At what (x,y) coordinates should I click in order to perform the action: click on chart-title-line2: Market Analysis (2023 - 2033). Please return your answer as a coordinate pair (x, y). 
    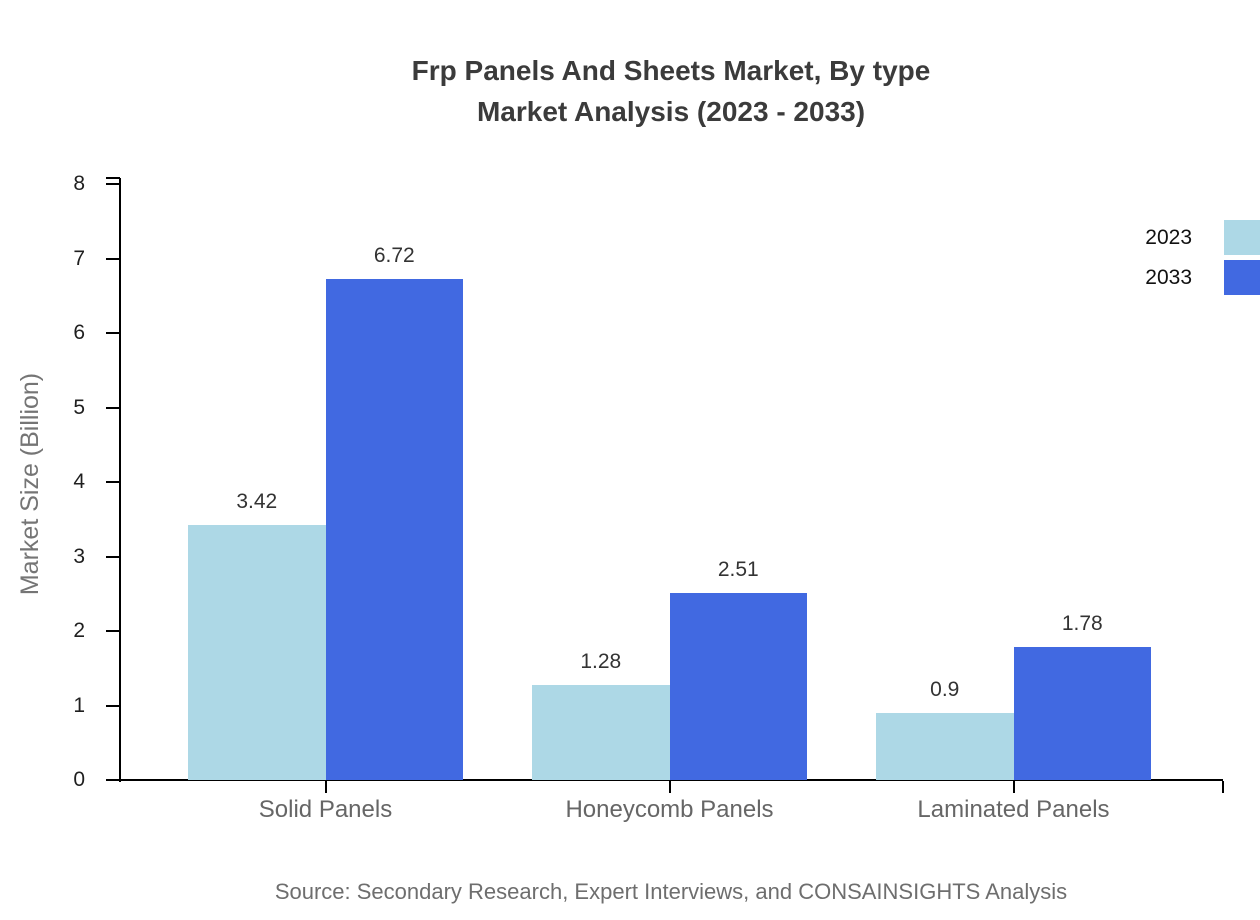
    Looking at the image, I should click on (671, 111).